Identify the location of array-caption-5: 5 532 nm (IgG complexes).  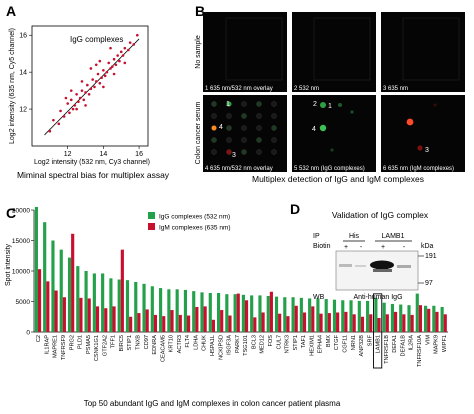
(329, 169).